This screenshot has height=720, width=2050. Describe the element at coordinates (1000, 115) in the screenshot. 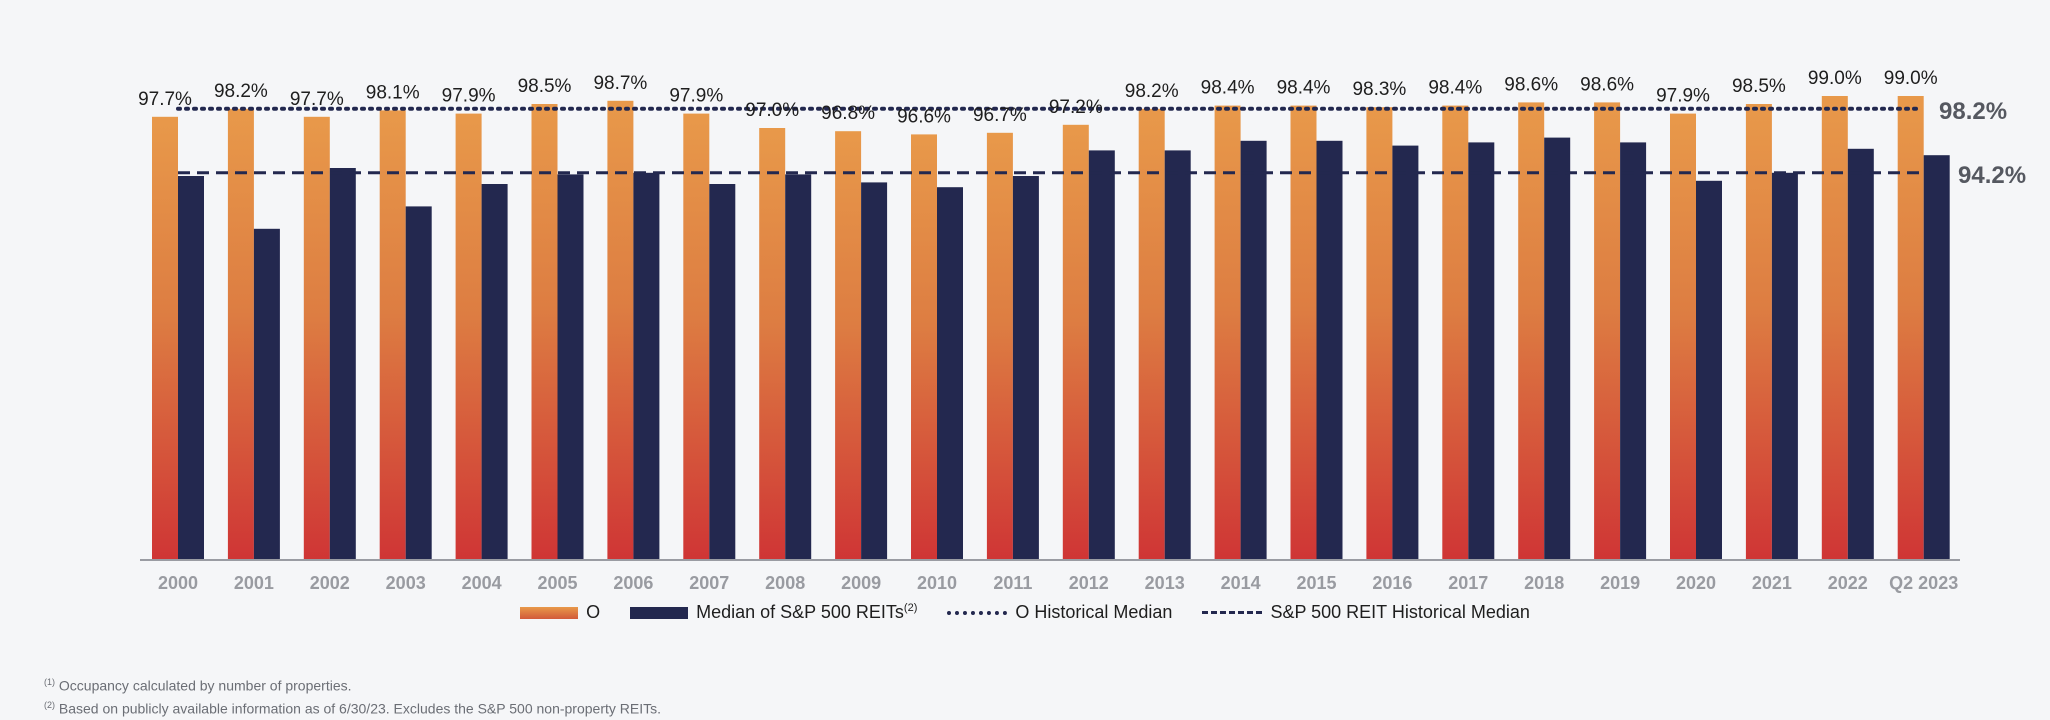

I see `data-label-o: 96.7%` at that location.